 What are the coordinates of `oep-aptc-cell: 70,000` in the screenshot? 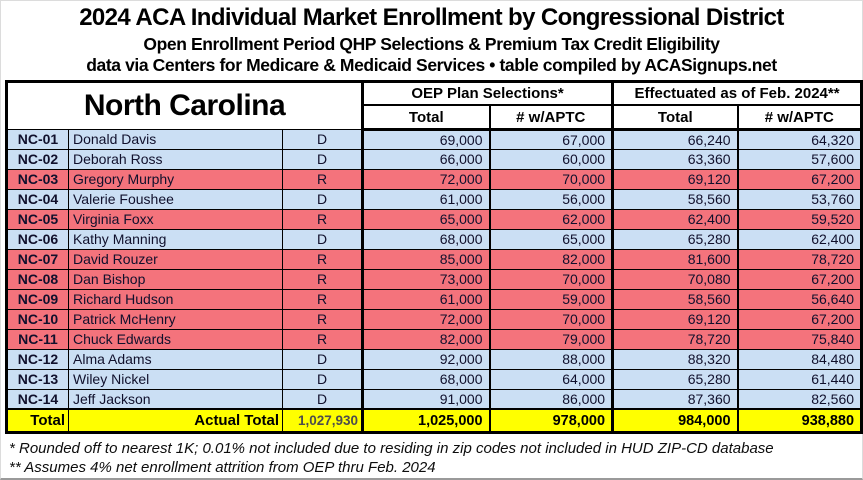 It's located at (551, 319).